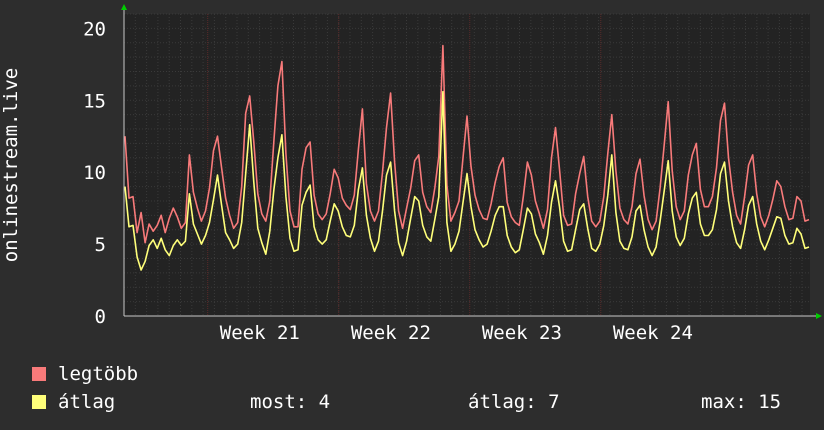 The height and width of the screenshot is (430, 824). I want to click on x-tick-label: Week 22, so click(391, 333).